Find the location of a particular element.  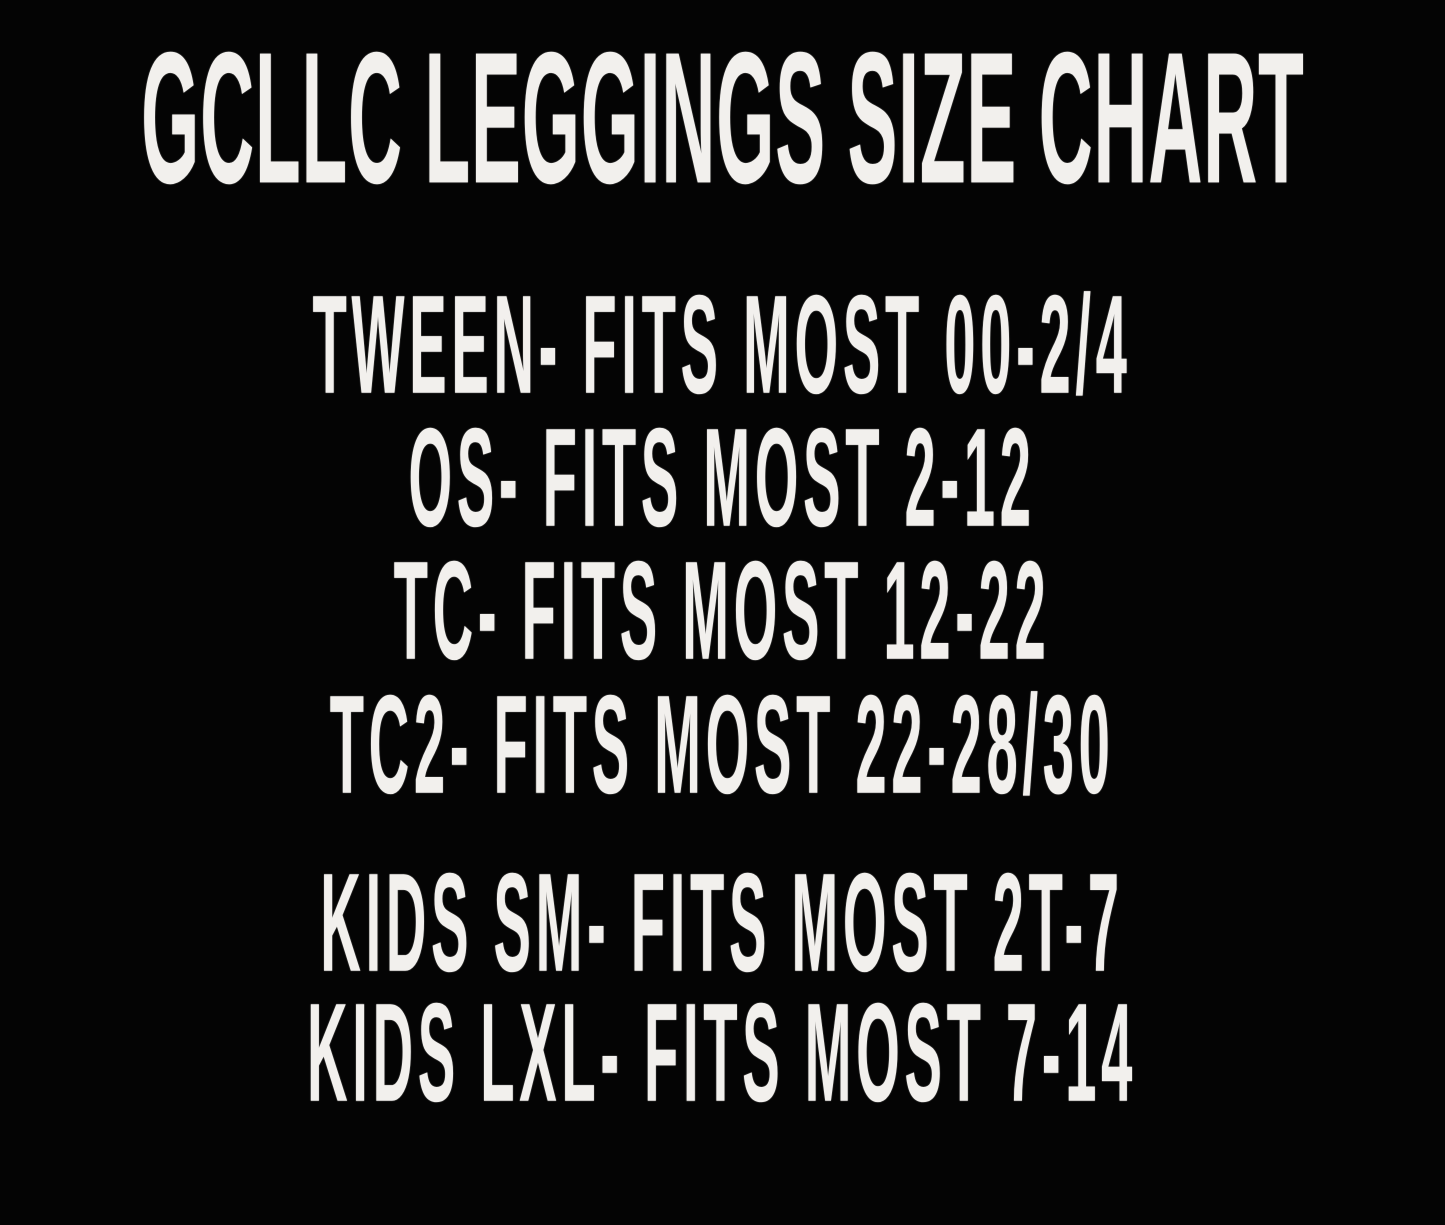

size-row-tc: TC- FITS MOST 12-22 is located at coordinates (722, 612).